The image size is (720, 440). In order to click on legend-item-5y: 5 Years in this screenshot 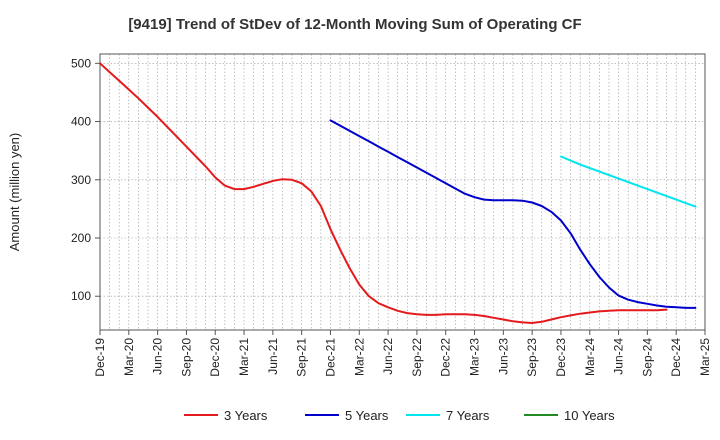, I will do `click(347, 415)`.